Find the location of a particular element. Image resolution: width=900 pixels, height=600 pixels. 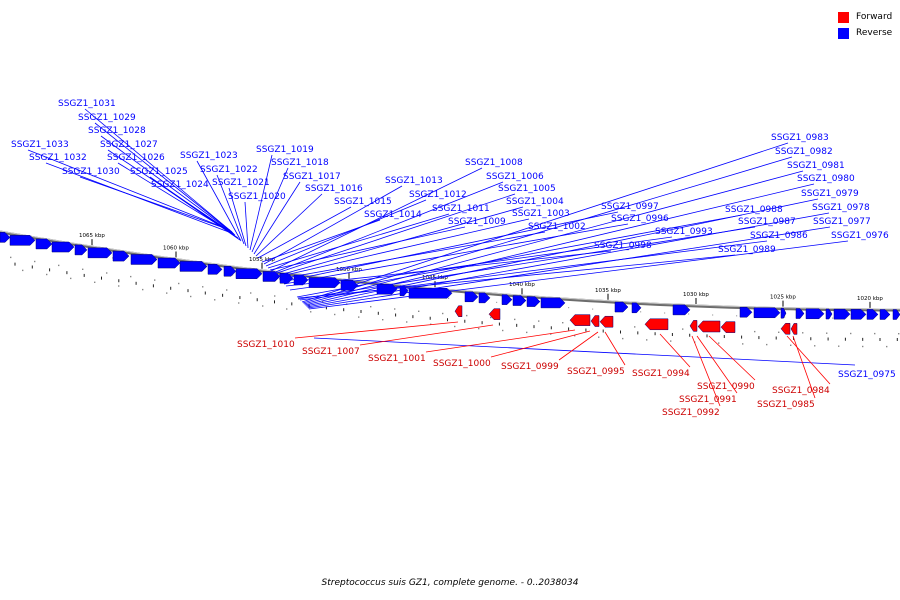

genome-backbone is located at coordinates (450, 271).